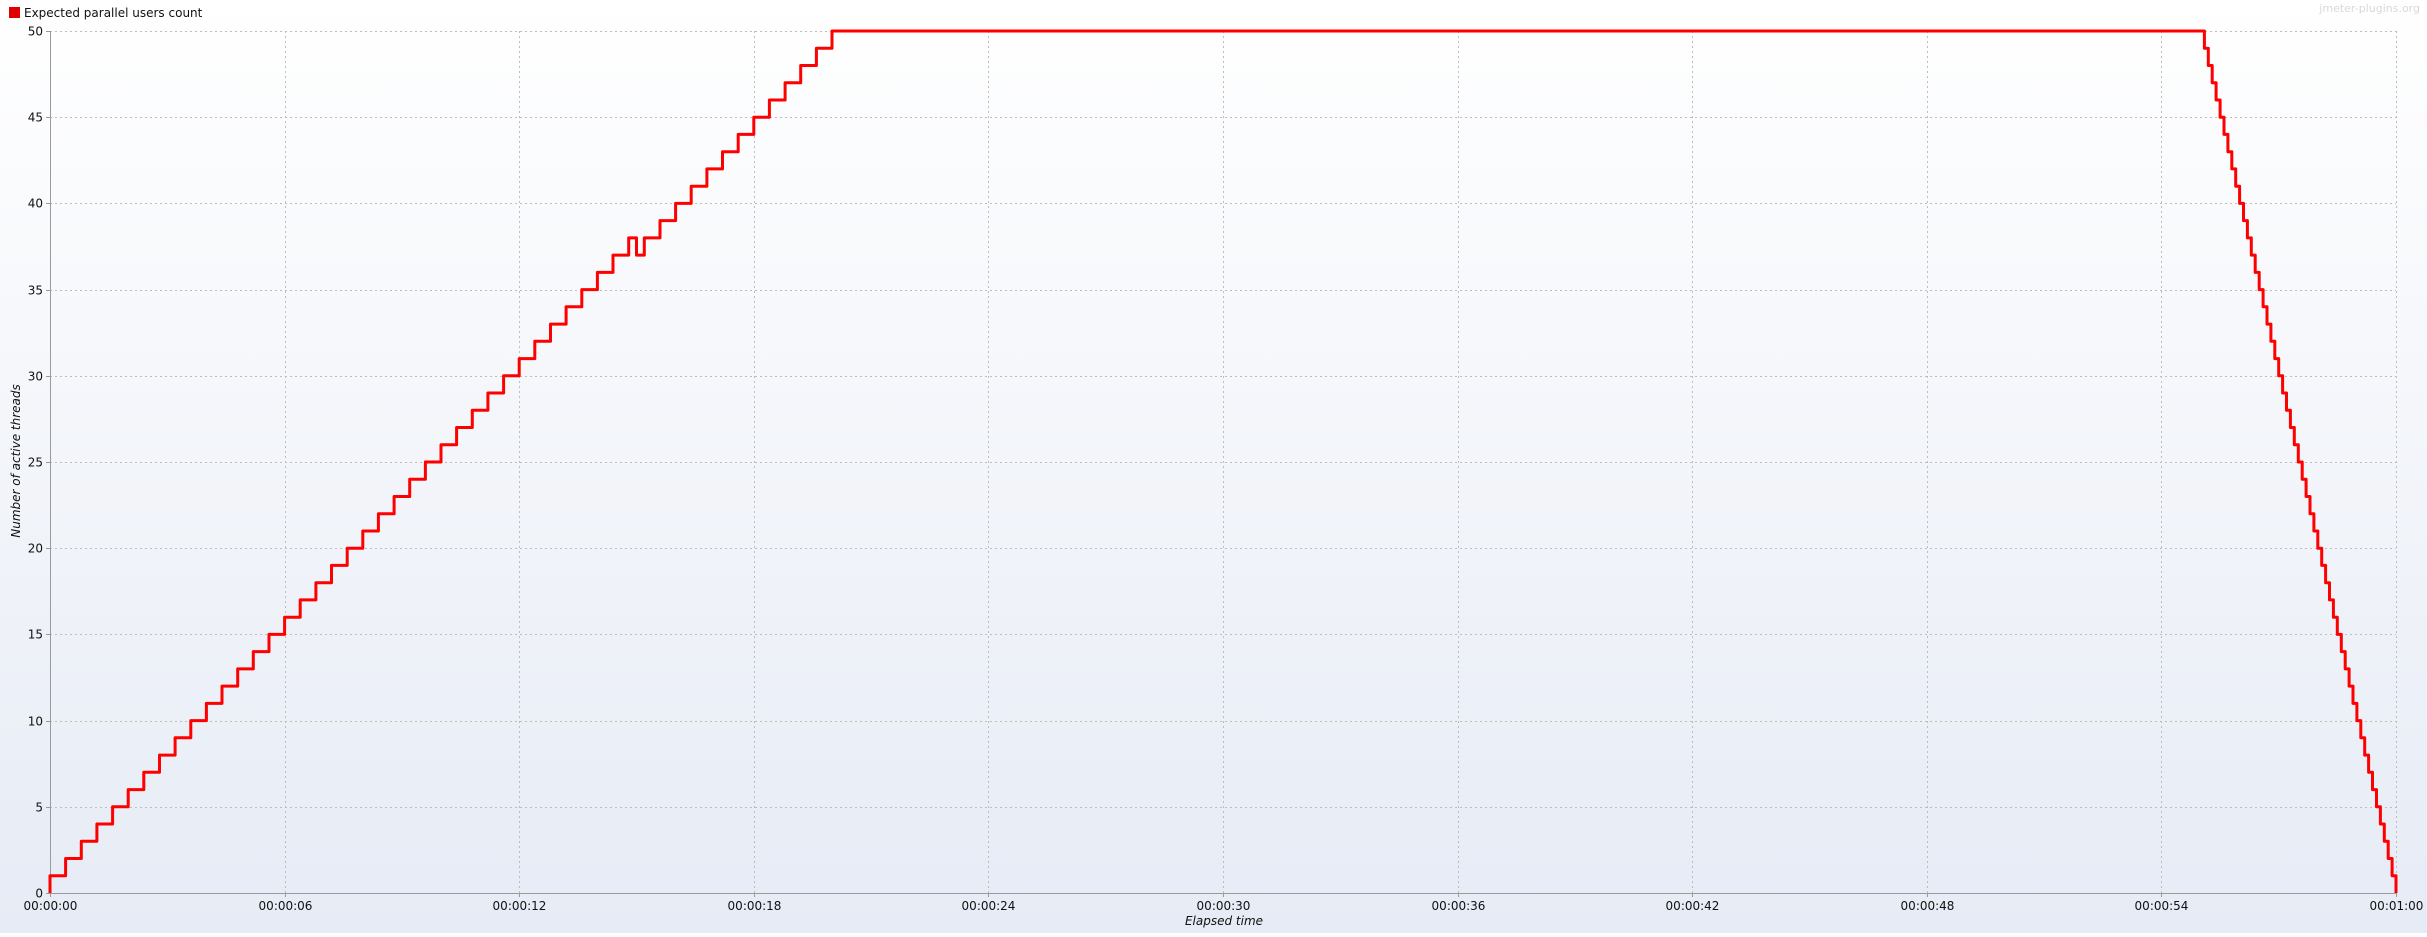 The image size is (2427, 937). Describe the element at coordinates (1459, 906) in the screenshot. I see `x-tick-label: 00:00:36` at that location.